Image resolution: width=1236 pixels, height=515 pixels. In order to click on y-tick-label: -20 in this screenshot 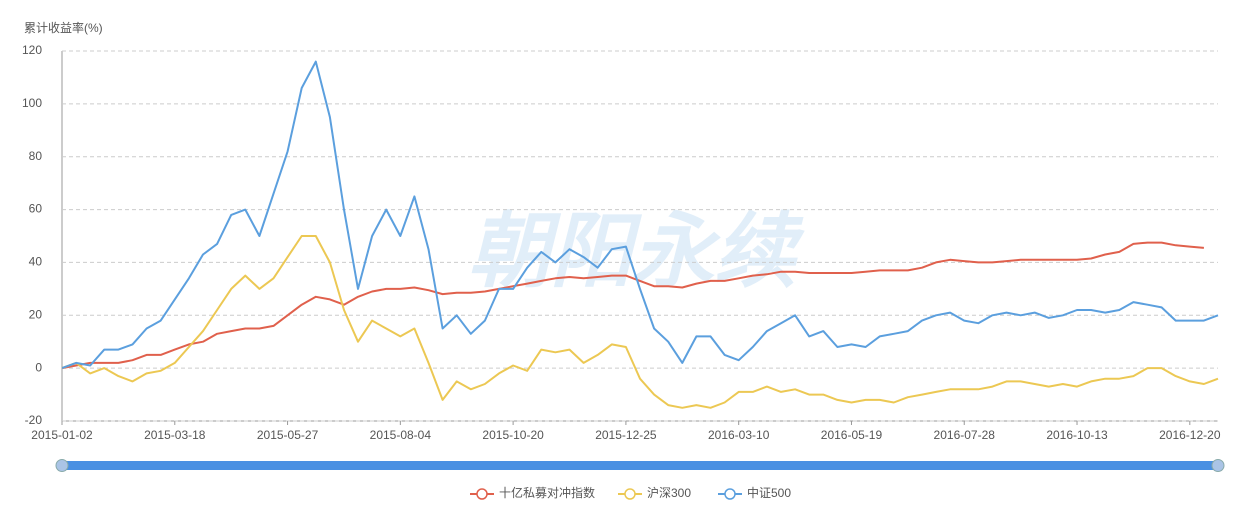, I will do `click(34, 420)`.